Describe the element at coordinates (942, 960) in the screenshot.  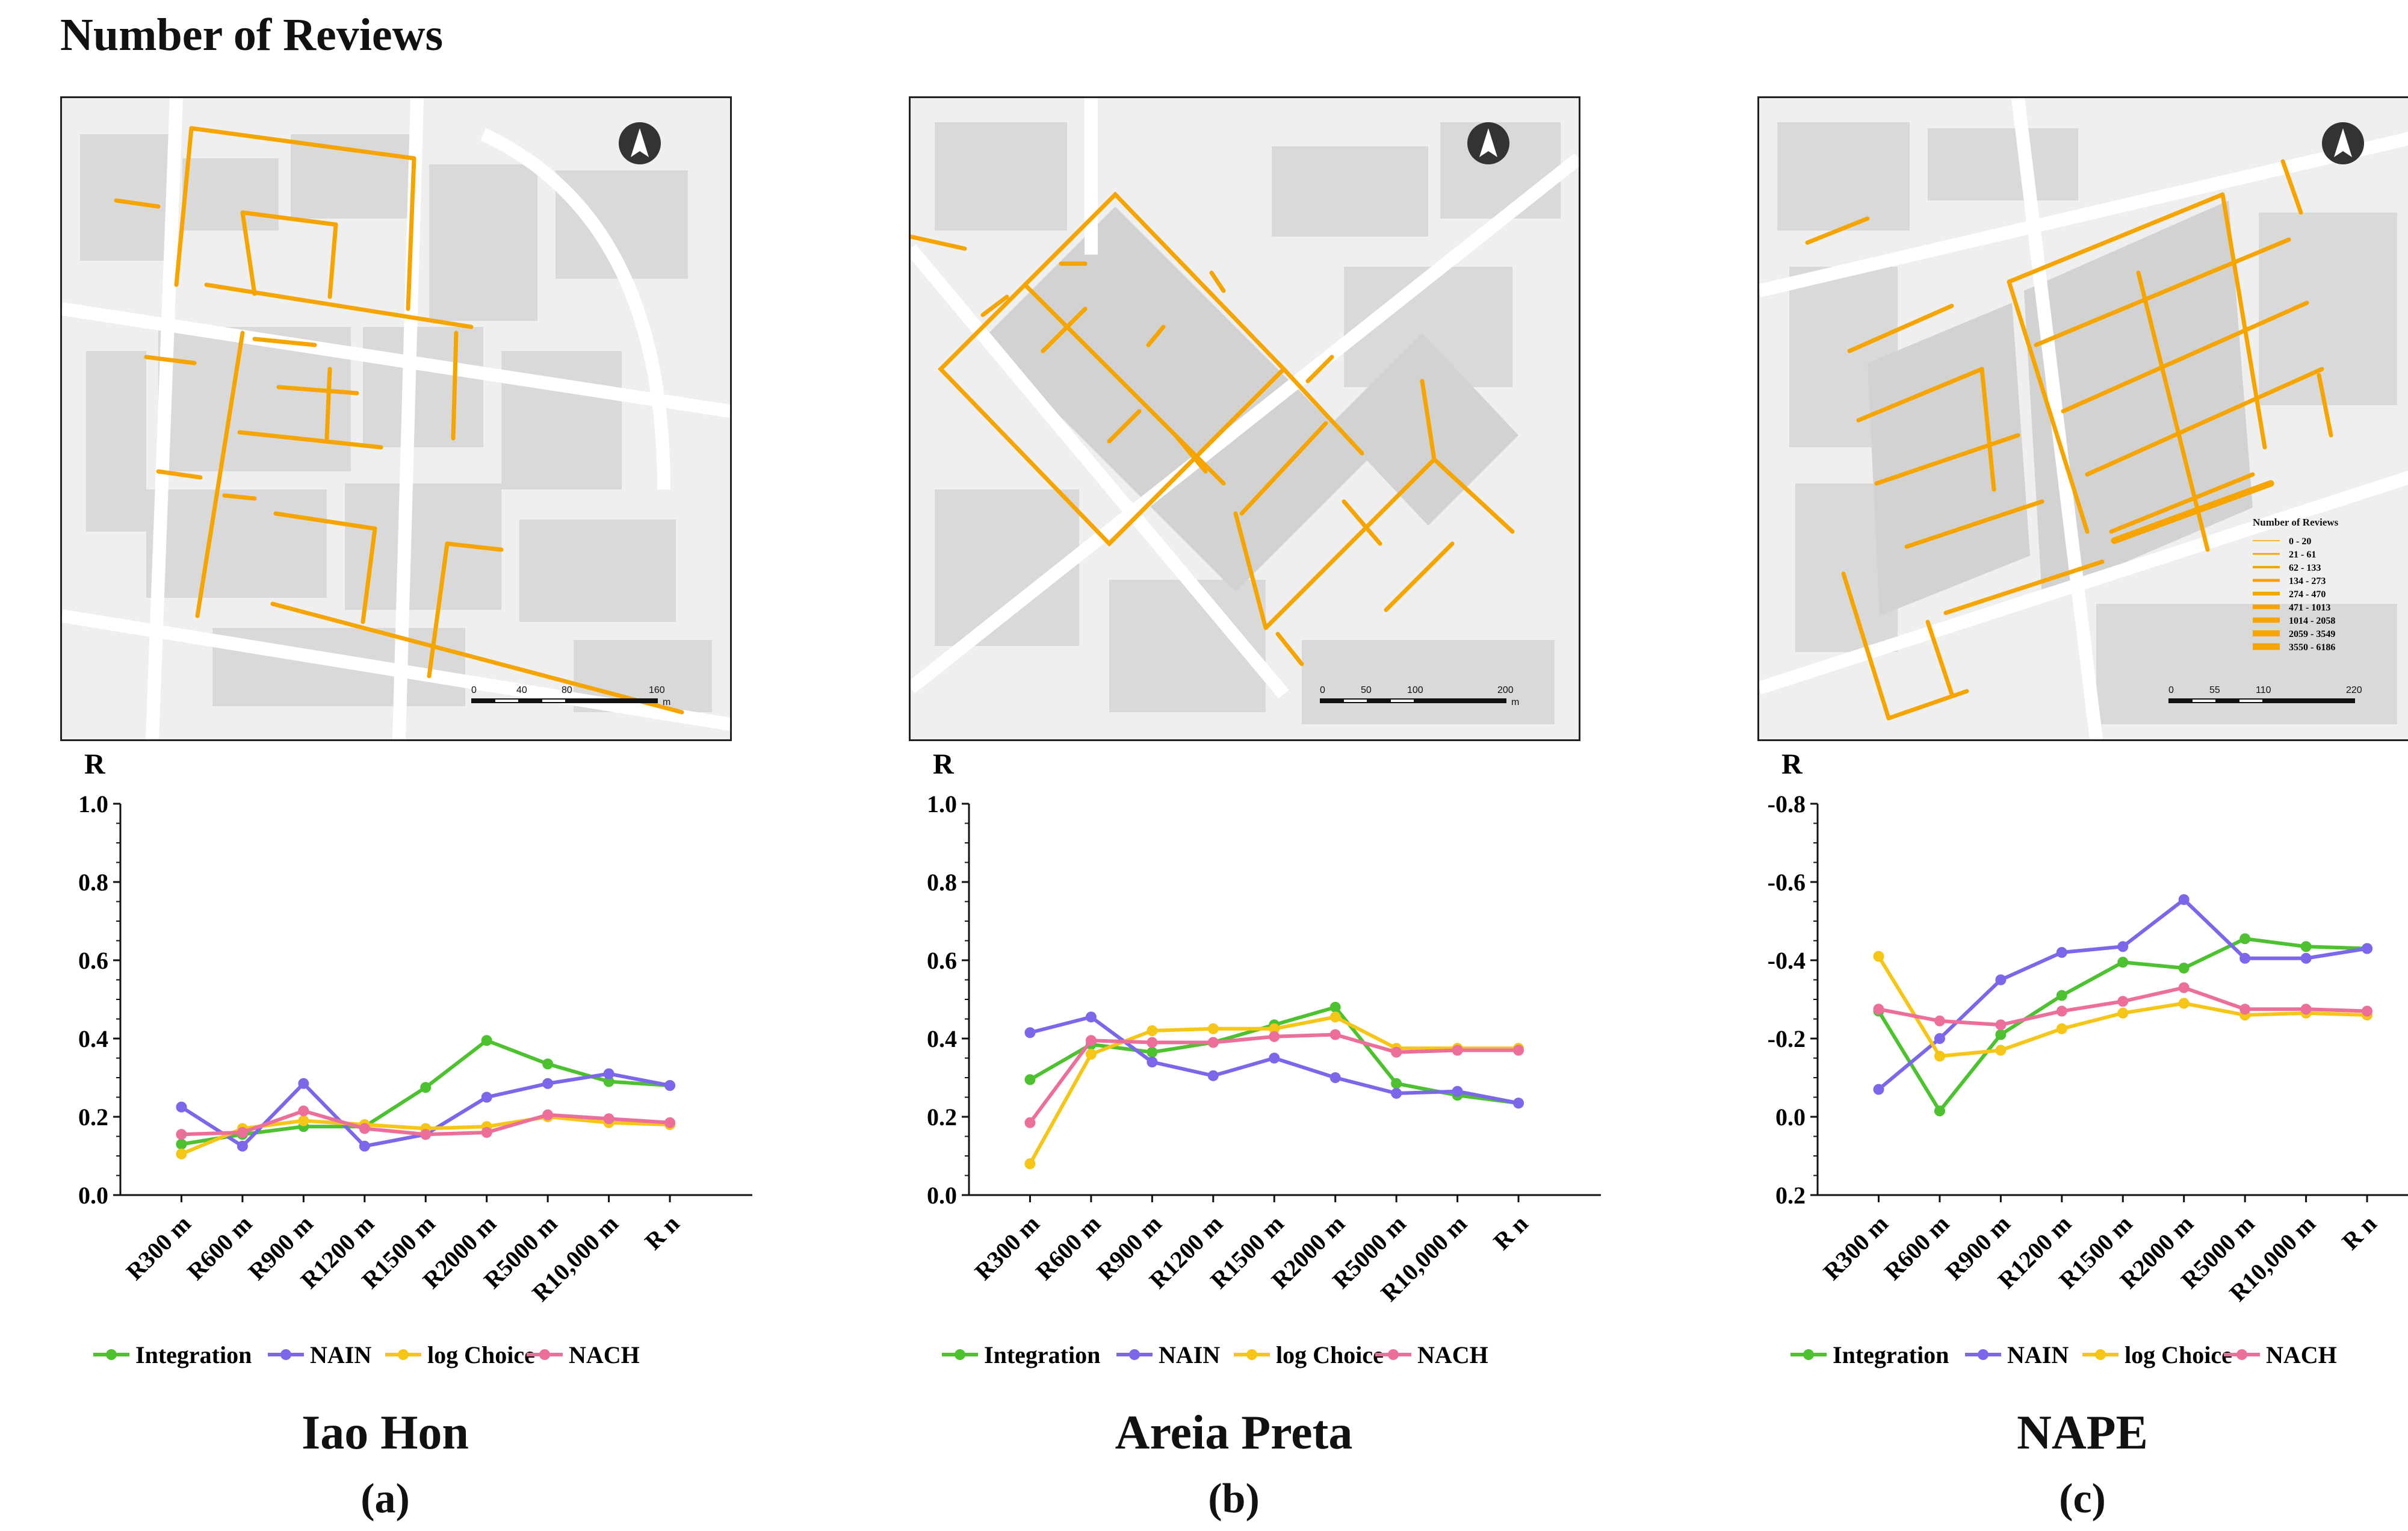
I see `y-tick-label: 0.6` at that location.